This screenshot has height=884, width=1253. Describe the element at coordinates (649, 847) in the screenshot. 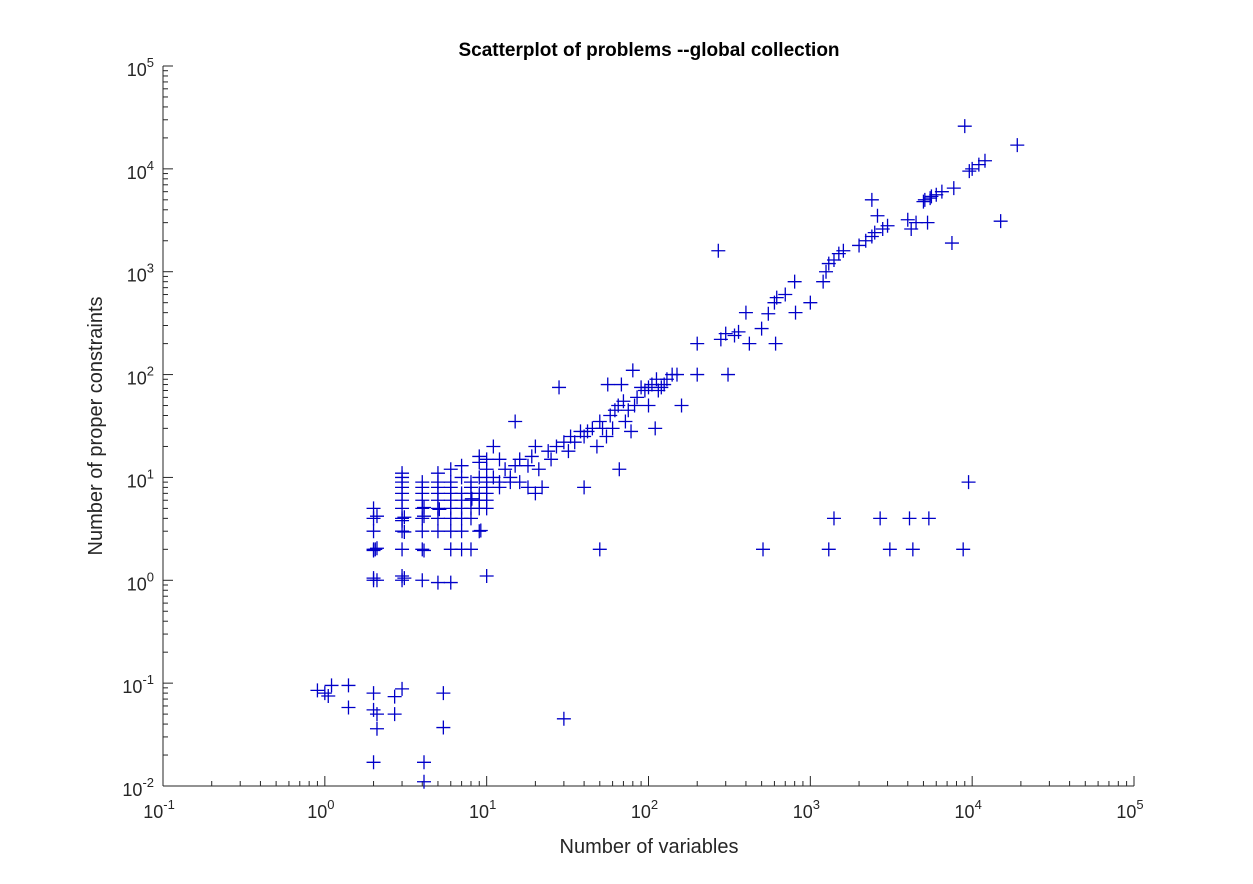

I see `x-axis-label: Number of variables` at that location.